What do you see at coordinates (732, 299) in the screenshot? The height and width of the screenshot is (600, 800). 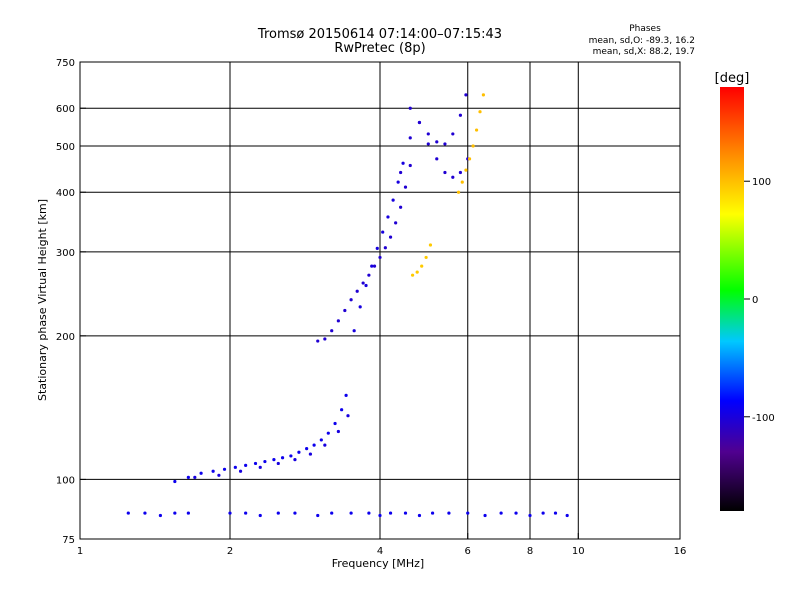 I see `colorbar` at bounding box center [732, 299].